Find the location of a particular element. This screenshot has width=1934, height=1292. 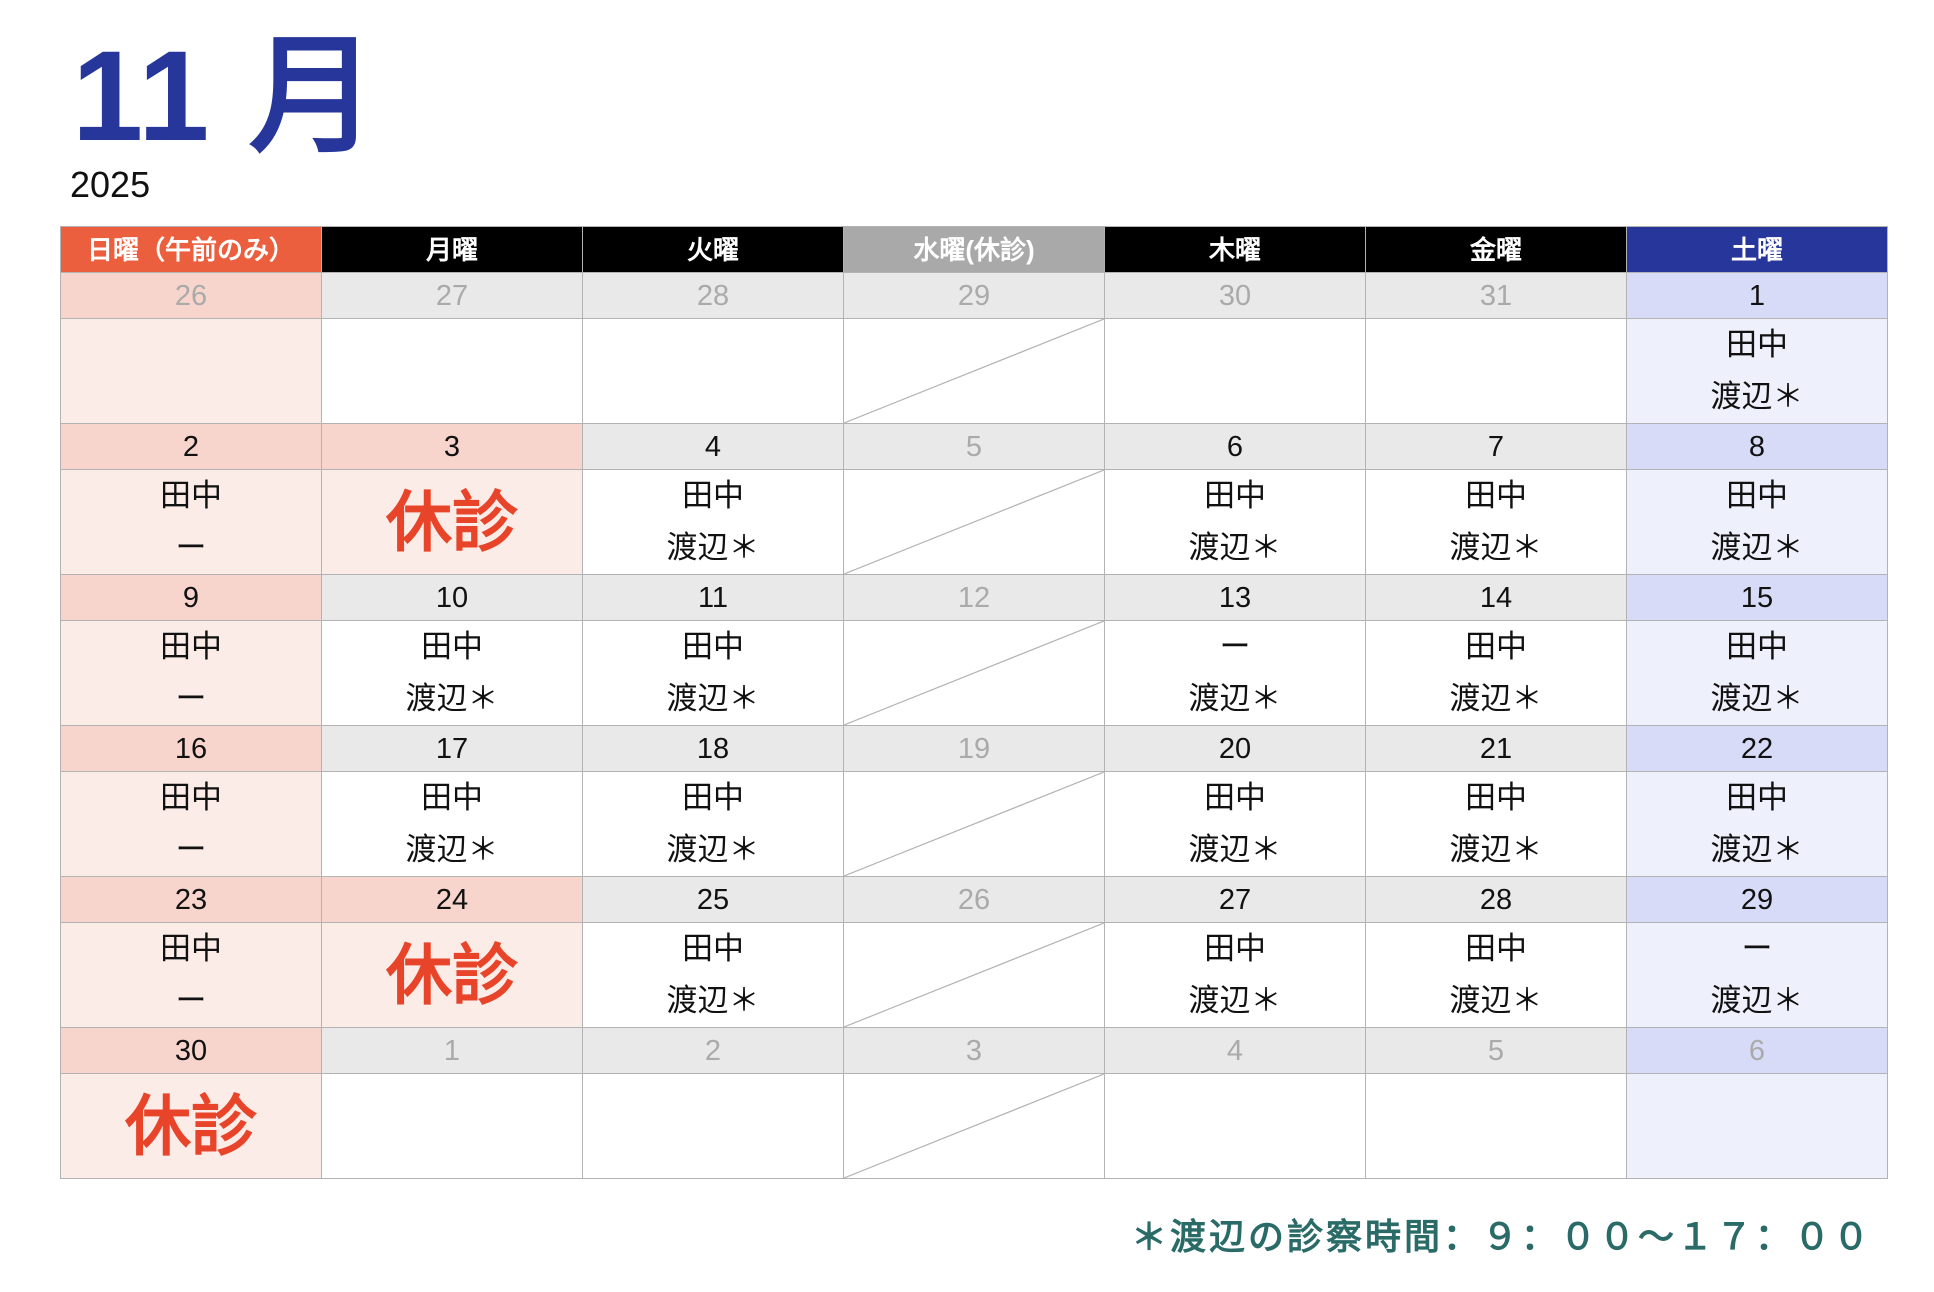

date-number: 20 is located at coordinates (1235, 749).